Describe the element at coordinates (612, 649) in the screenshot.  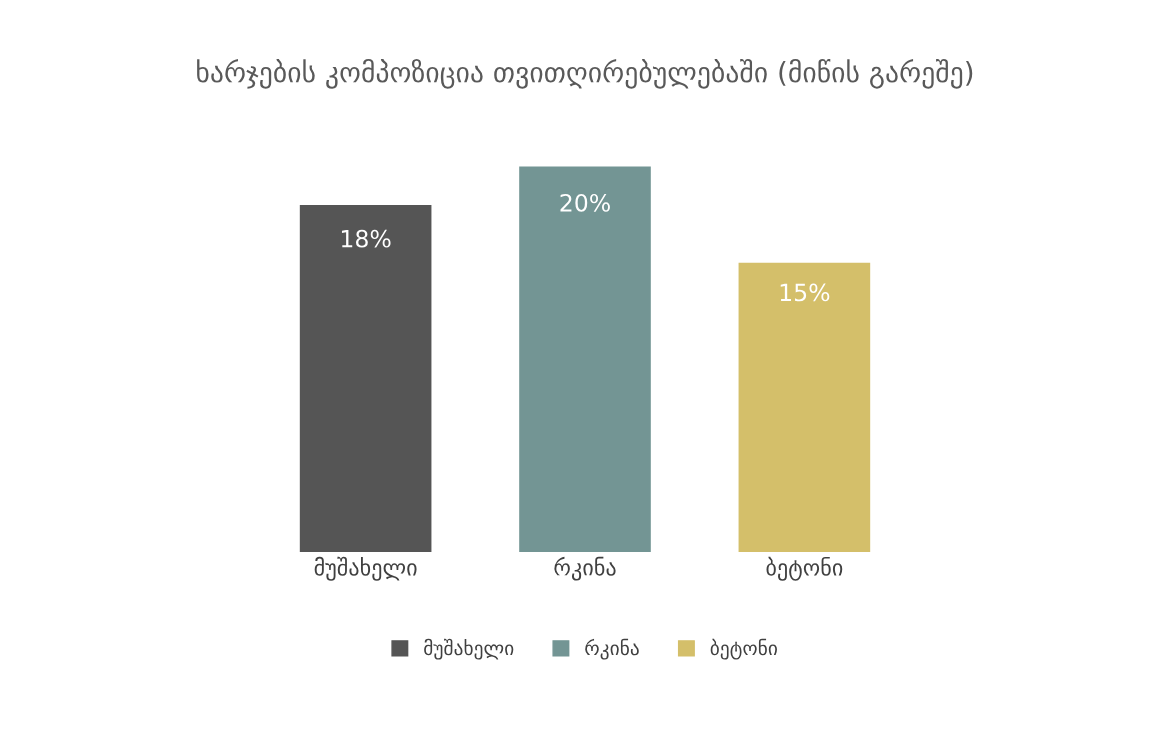
I see `legend-label: რკინა` at that location.